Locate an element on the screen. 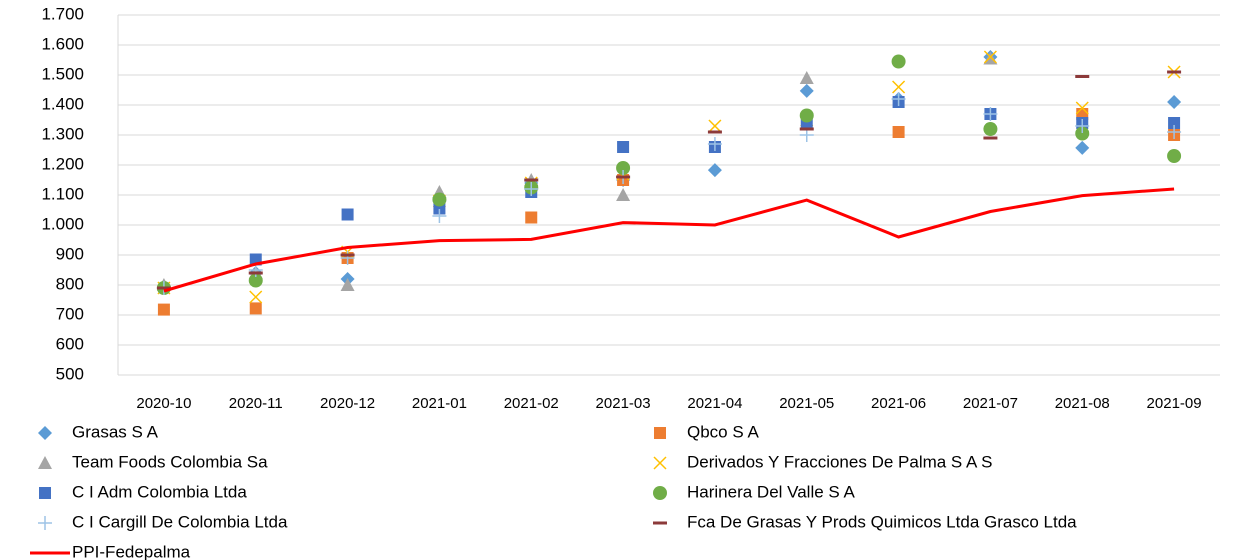  x-tick-label: 2020-12 is located at coordinates (347, 403).